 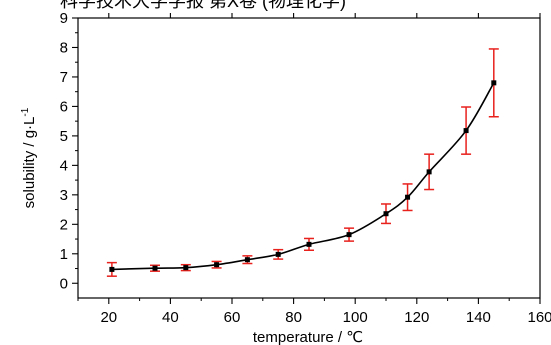 What do you see at coordinates (64, 165) in the screenshot?
I see `y-tick-label: 4` at bounding box center [64, 165].